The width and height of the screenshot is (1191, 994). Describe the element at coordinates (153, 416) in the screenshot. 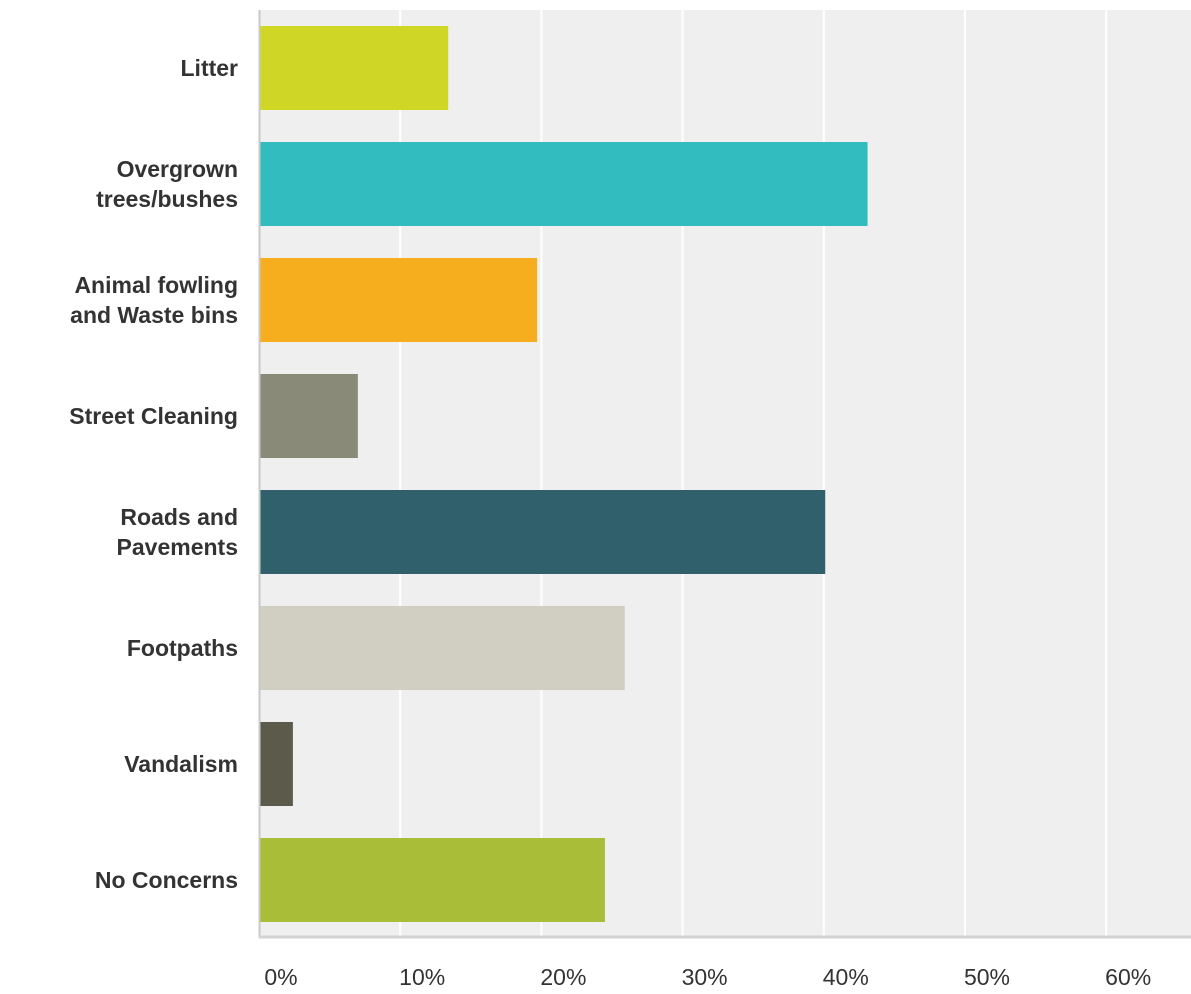

I see `category-label: Street Cleaning` at that location.